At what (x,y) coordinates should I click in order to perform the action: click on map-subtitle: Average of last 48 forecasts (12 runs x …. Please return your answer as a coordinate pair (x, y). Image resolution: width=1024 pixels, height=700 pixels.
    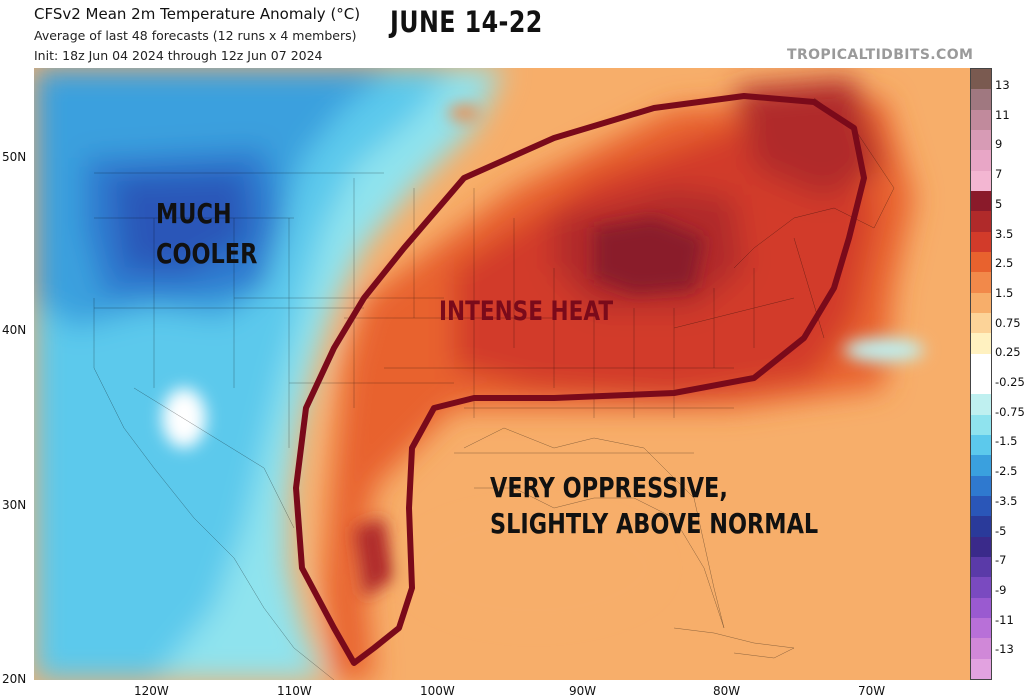
    Looking at the image, I should click on (195, 35).